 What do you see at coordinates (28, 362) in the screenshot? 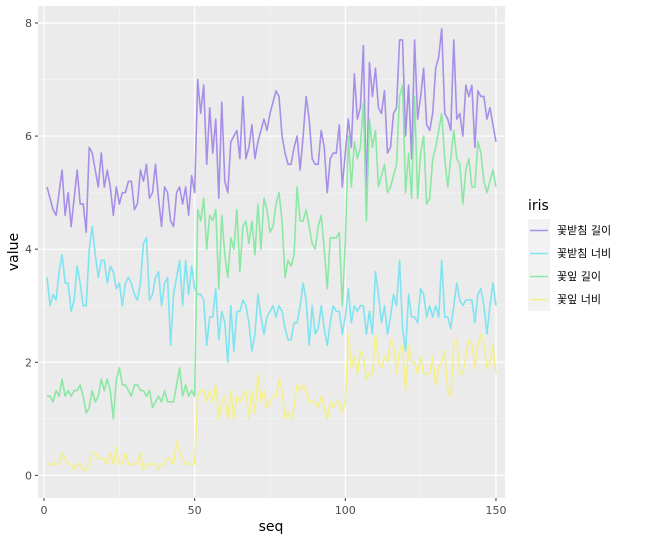
I see `y-tick-label: 2` at bounding box center [28, 362].